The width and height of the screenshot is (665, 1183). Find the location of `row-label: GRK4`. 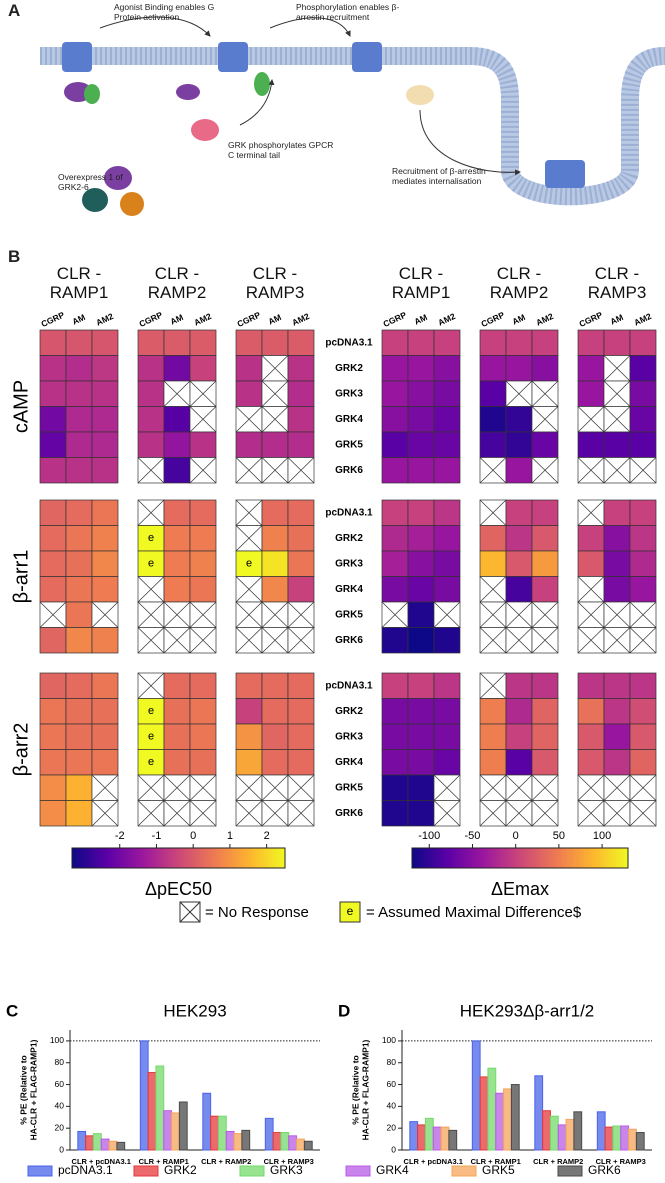

row-label: GRK4 is located at coordinates (349, 419).